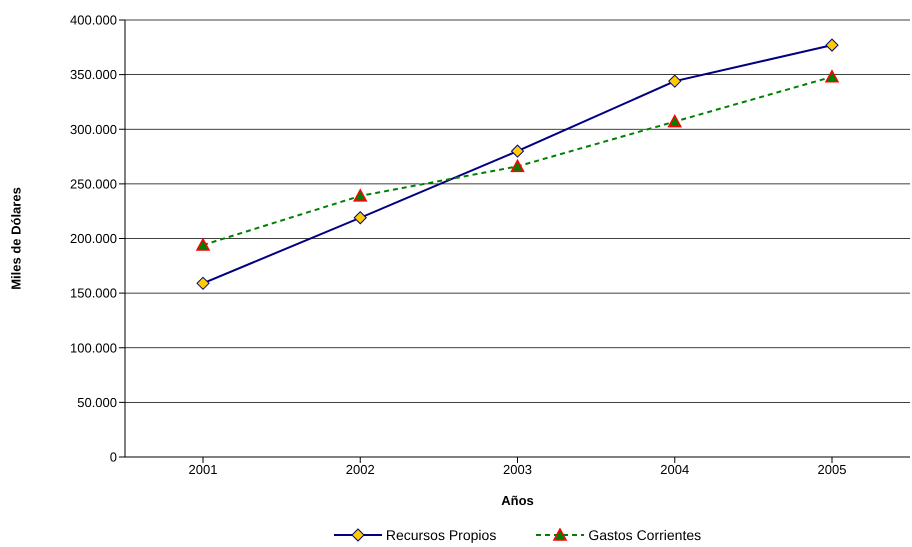  Describe the element at coordinates (93, 238) in the screenshot. I see `y-tick-label: 200.000` at that location.